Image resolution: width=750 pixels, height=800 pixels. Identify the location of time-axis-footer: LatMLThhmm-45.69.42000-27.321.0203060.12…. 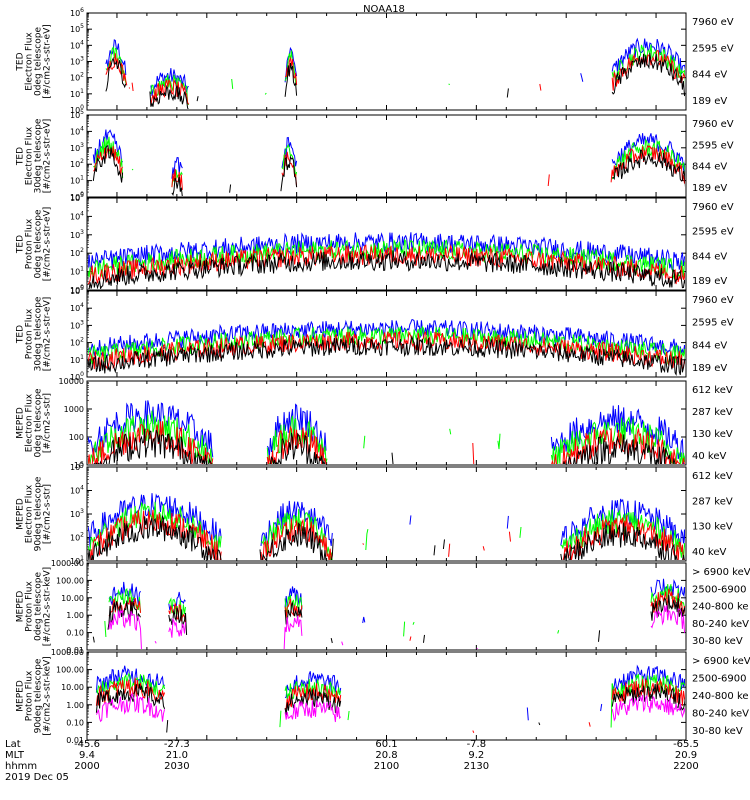
(352, 761).